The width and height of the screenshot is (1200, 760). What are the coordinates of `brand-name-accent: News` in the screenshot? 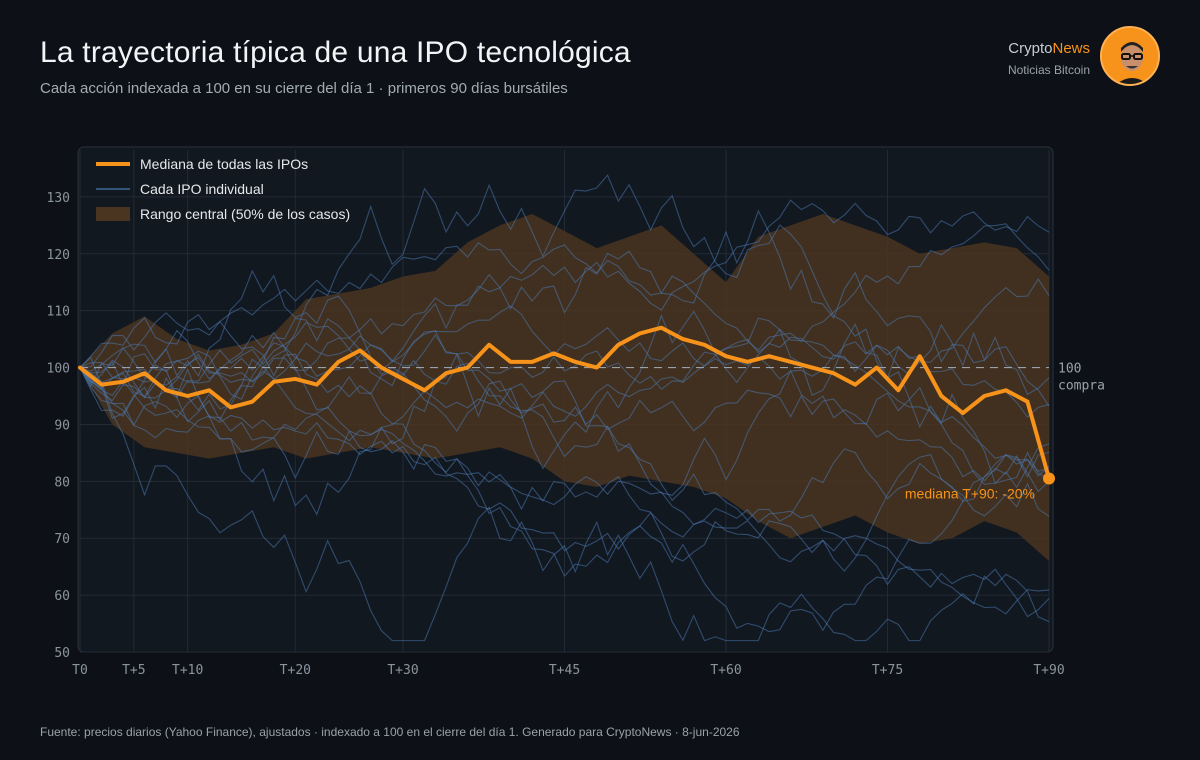 It's located at (1071, 48).